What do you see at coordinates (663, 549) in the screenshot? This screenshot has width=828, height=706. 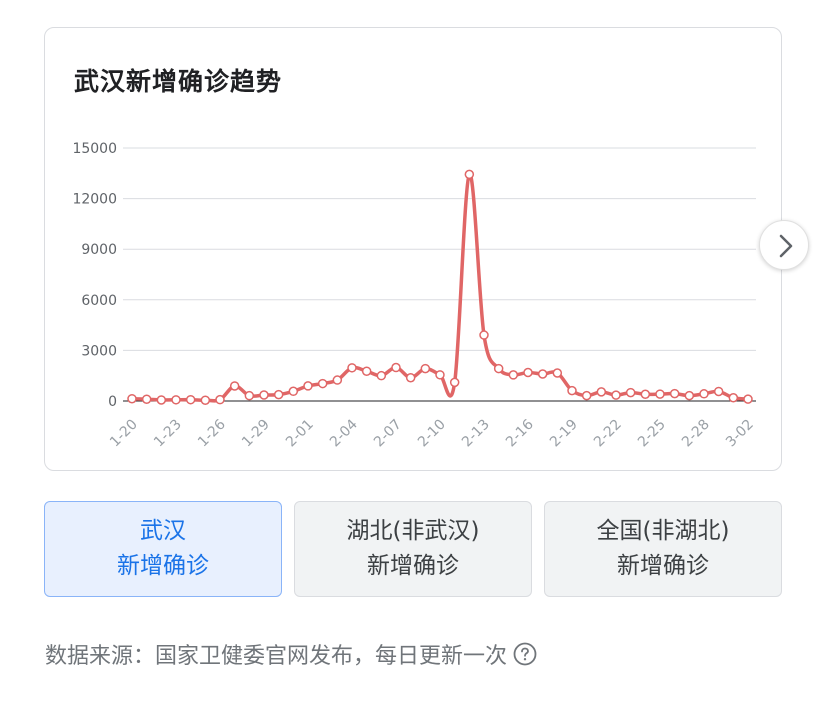 I see `tab-national-excluding-hubei: 全国(非湖北) 新增确诊` at bounding box center [663, 549].